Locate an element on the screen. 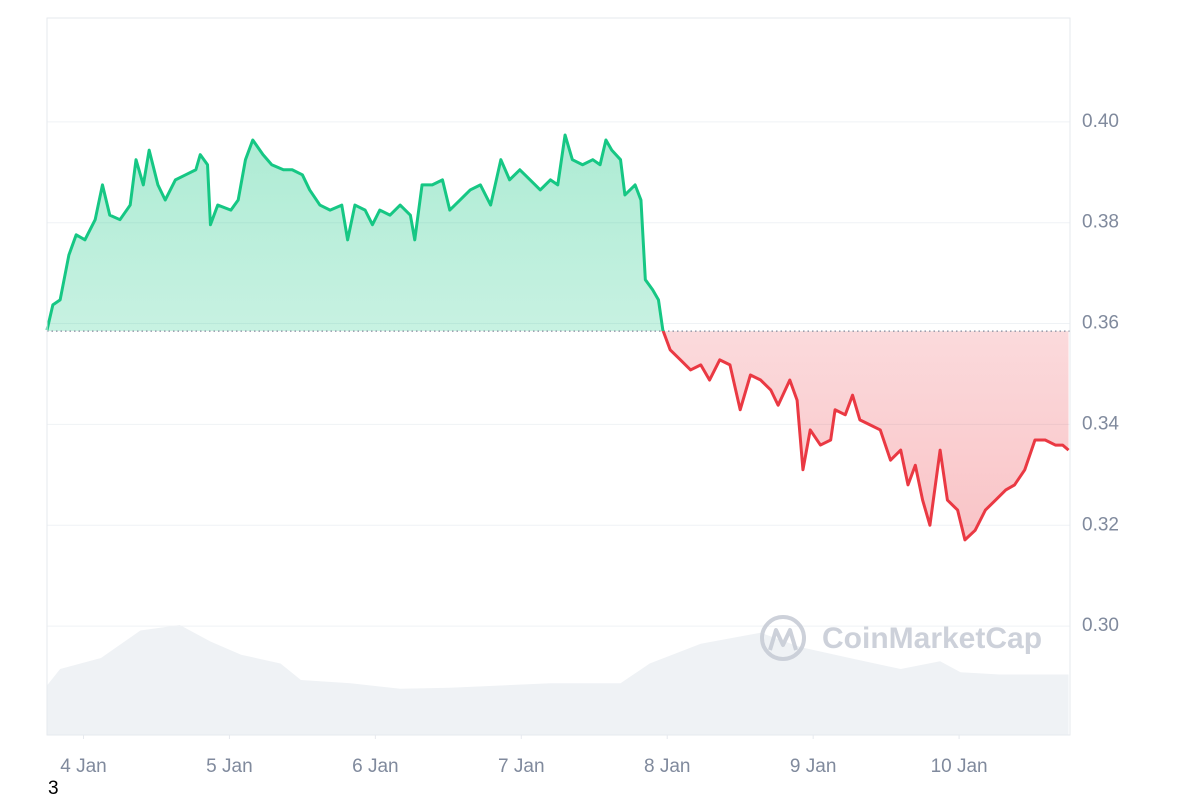 The height and width of the screenshot is (800, 1200). x-tick-label: 8 Jan is located at coordinates (667, 766).